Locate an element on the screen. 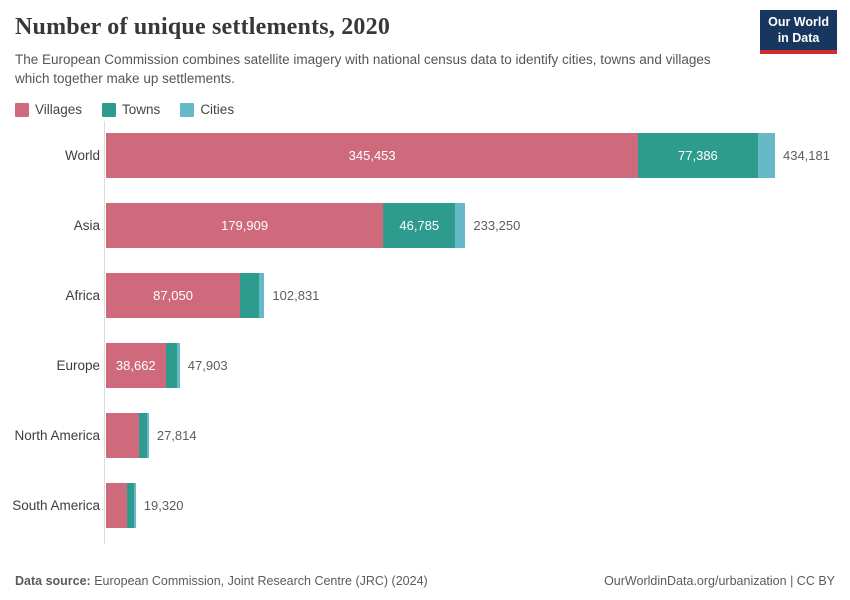 The image size is (850, 600). total-value-label: 27,814 is located at coordinates (176, 436).